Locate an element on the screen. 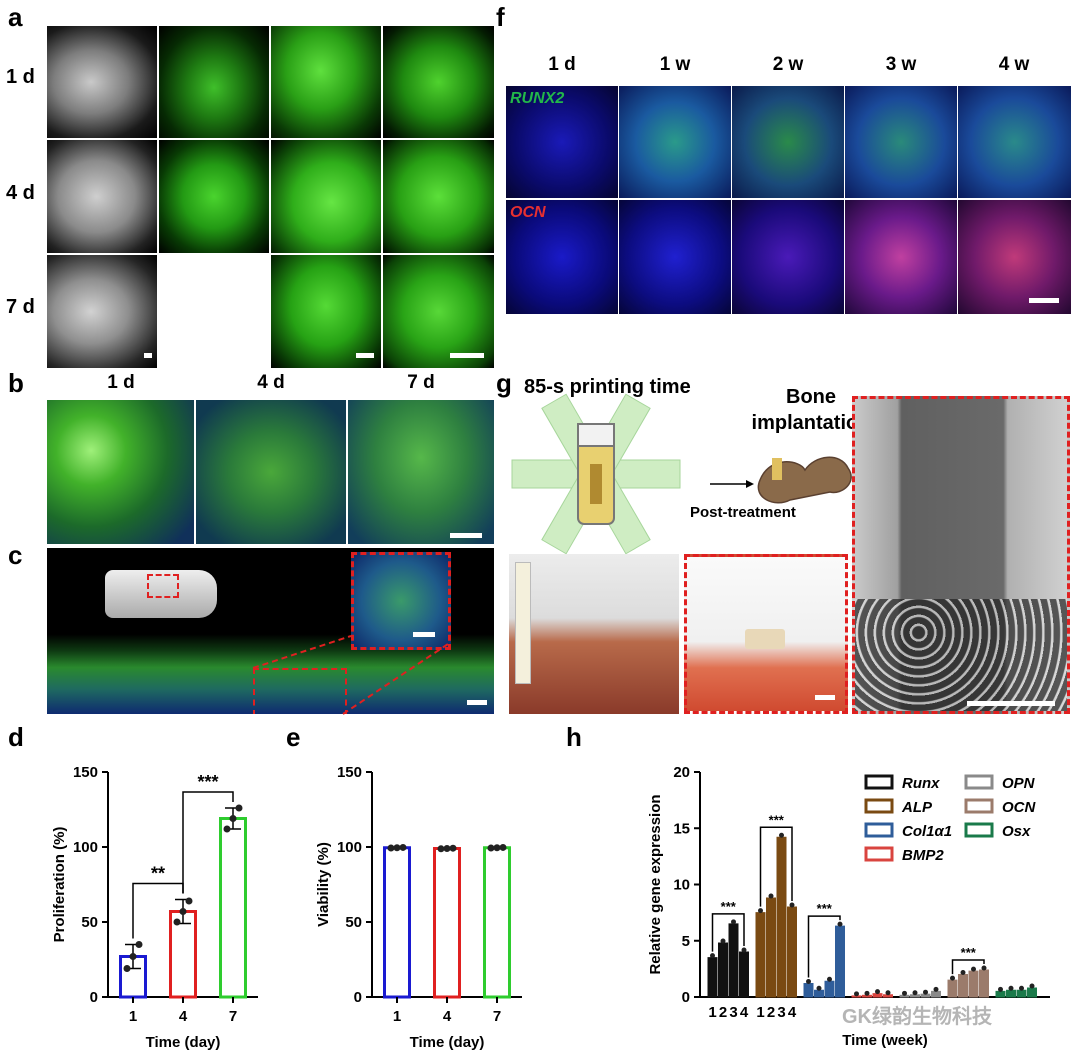 The image size is (1080, 1060). y-tick-label: 0 is located at coordinates (686, 997).